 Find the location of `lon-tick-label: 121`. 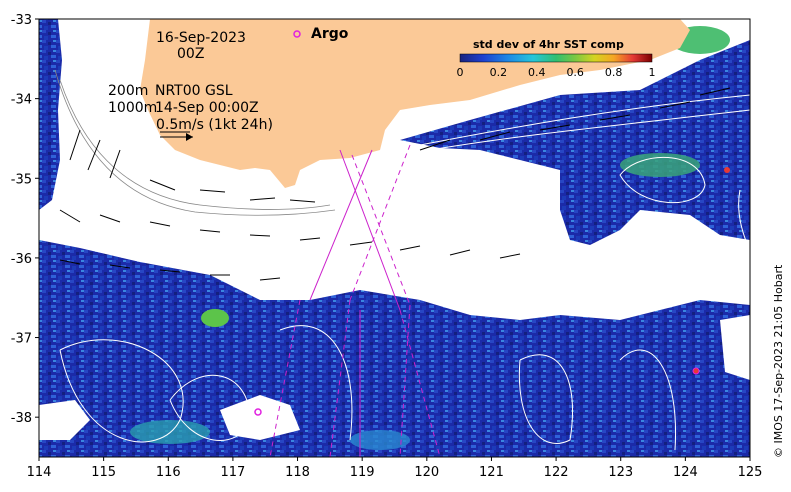

lon-tick-label: 121 is located at coordinates (491, 472).